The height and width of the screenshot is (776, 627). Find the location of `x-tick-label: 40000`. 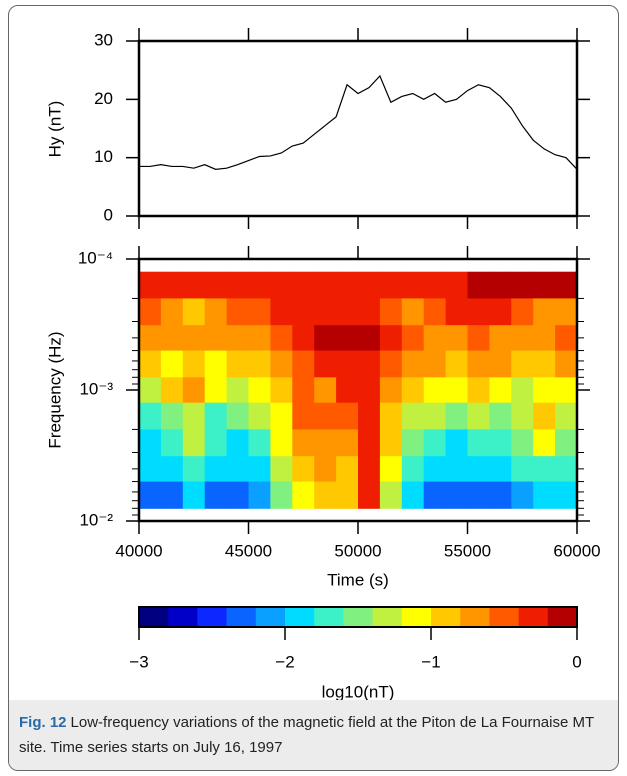

x-tick-label: 40000 is located at coordinates (138, 550).